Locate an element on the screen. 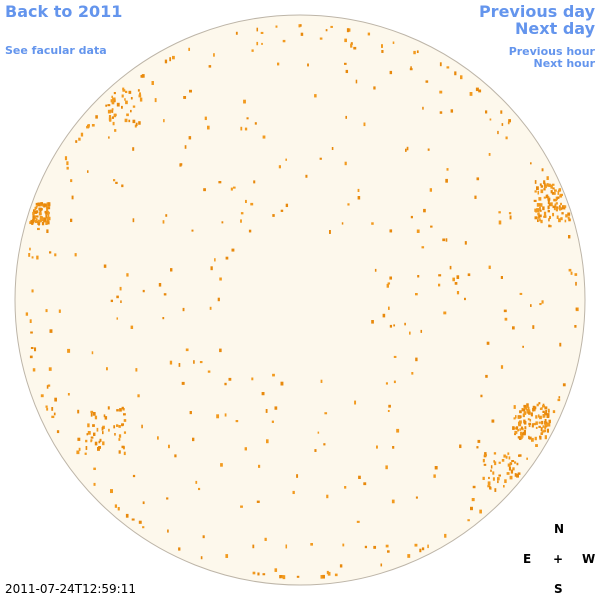 This screenshot has height=600, width=600. facular-link: See facular data is located at coordinates (56, 50).